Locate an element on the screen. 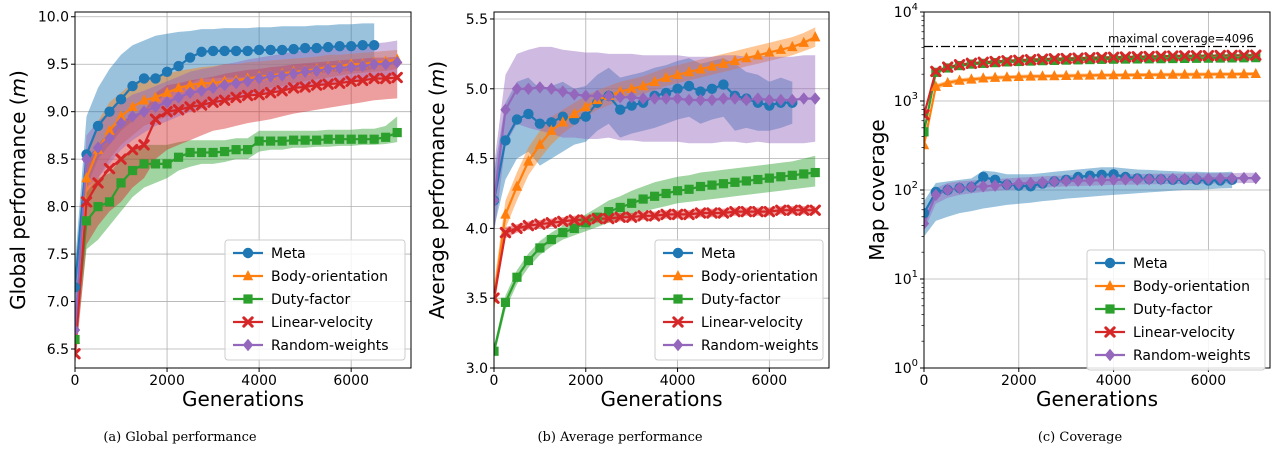 Image resolution: width=1275 pixels, height=454 pixels. legend-marker-random-weights is located at coordinates (678, 345).